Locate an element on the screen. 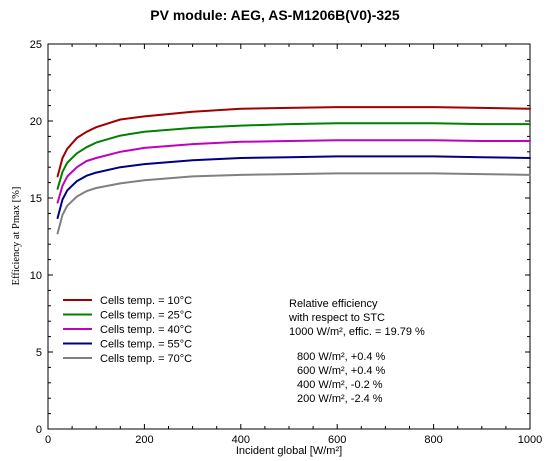 The width and height of the screenshot is (550, 461). note-line: 600 W/m², +0.4 % is located at coordinates (341, 371).